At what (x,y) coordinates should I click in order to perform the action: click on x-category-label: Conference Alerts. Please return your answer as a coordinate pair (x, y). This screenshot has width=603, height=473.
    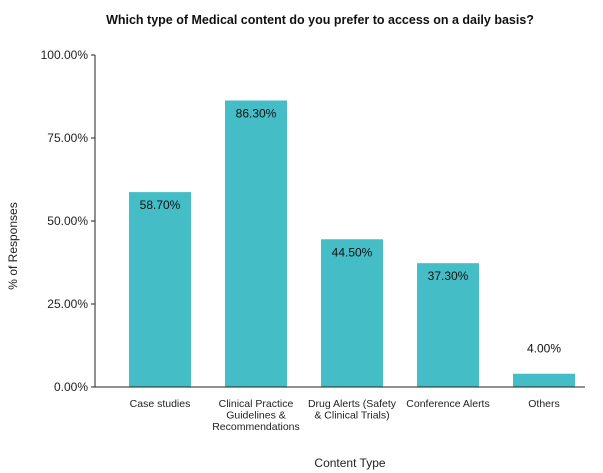
    Looking at the image, I should click on (447, 404).